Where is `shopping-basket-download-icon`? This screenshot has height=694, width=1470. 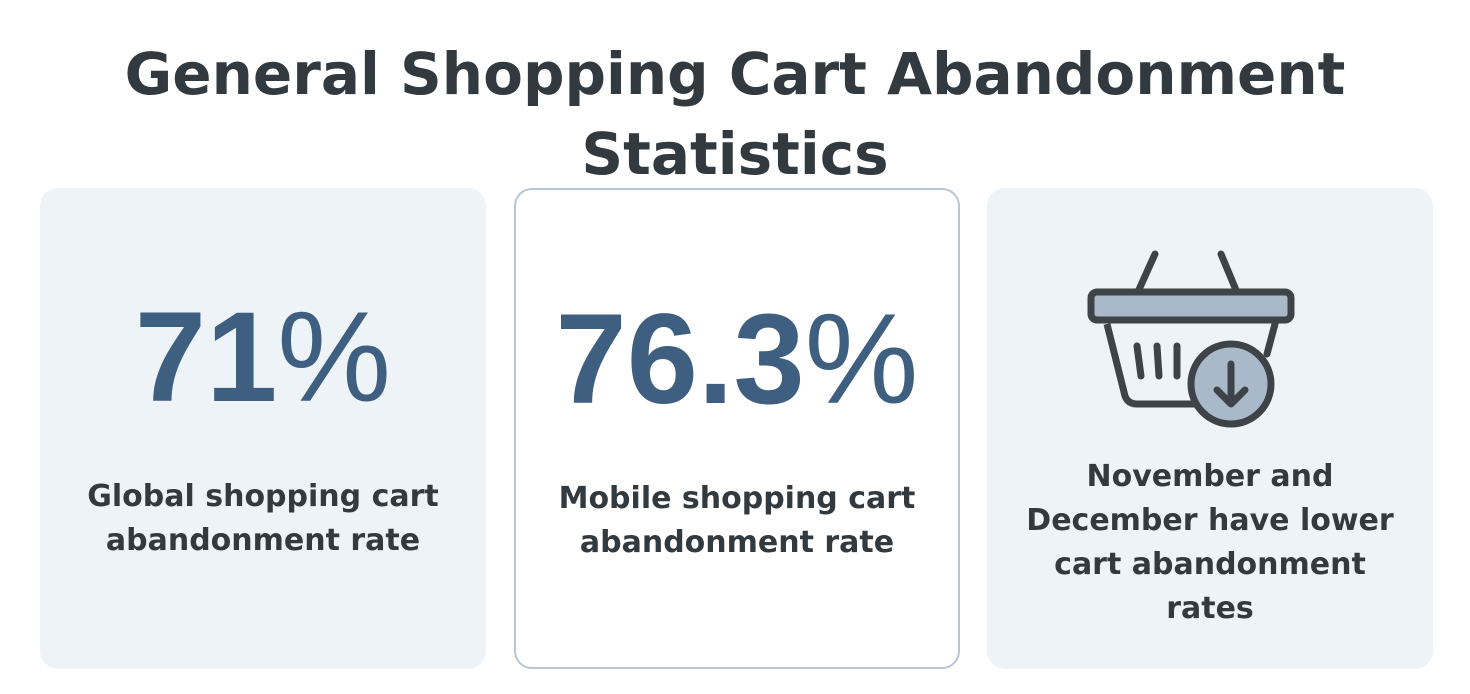 shopping-basket-download-icon is located at coordinates (1191, 339).